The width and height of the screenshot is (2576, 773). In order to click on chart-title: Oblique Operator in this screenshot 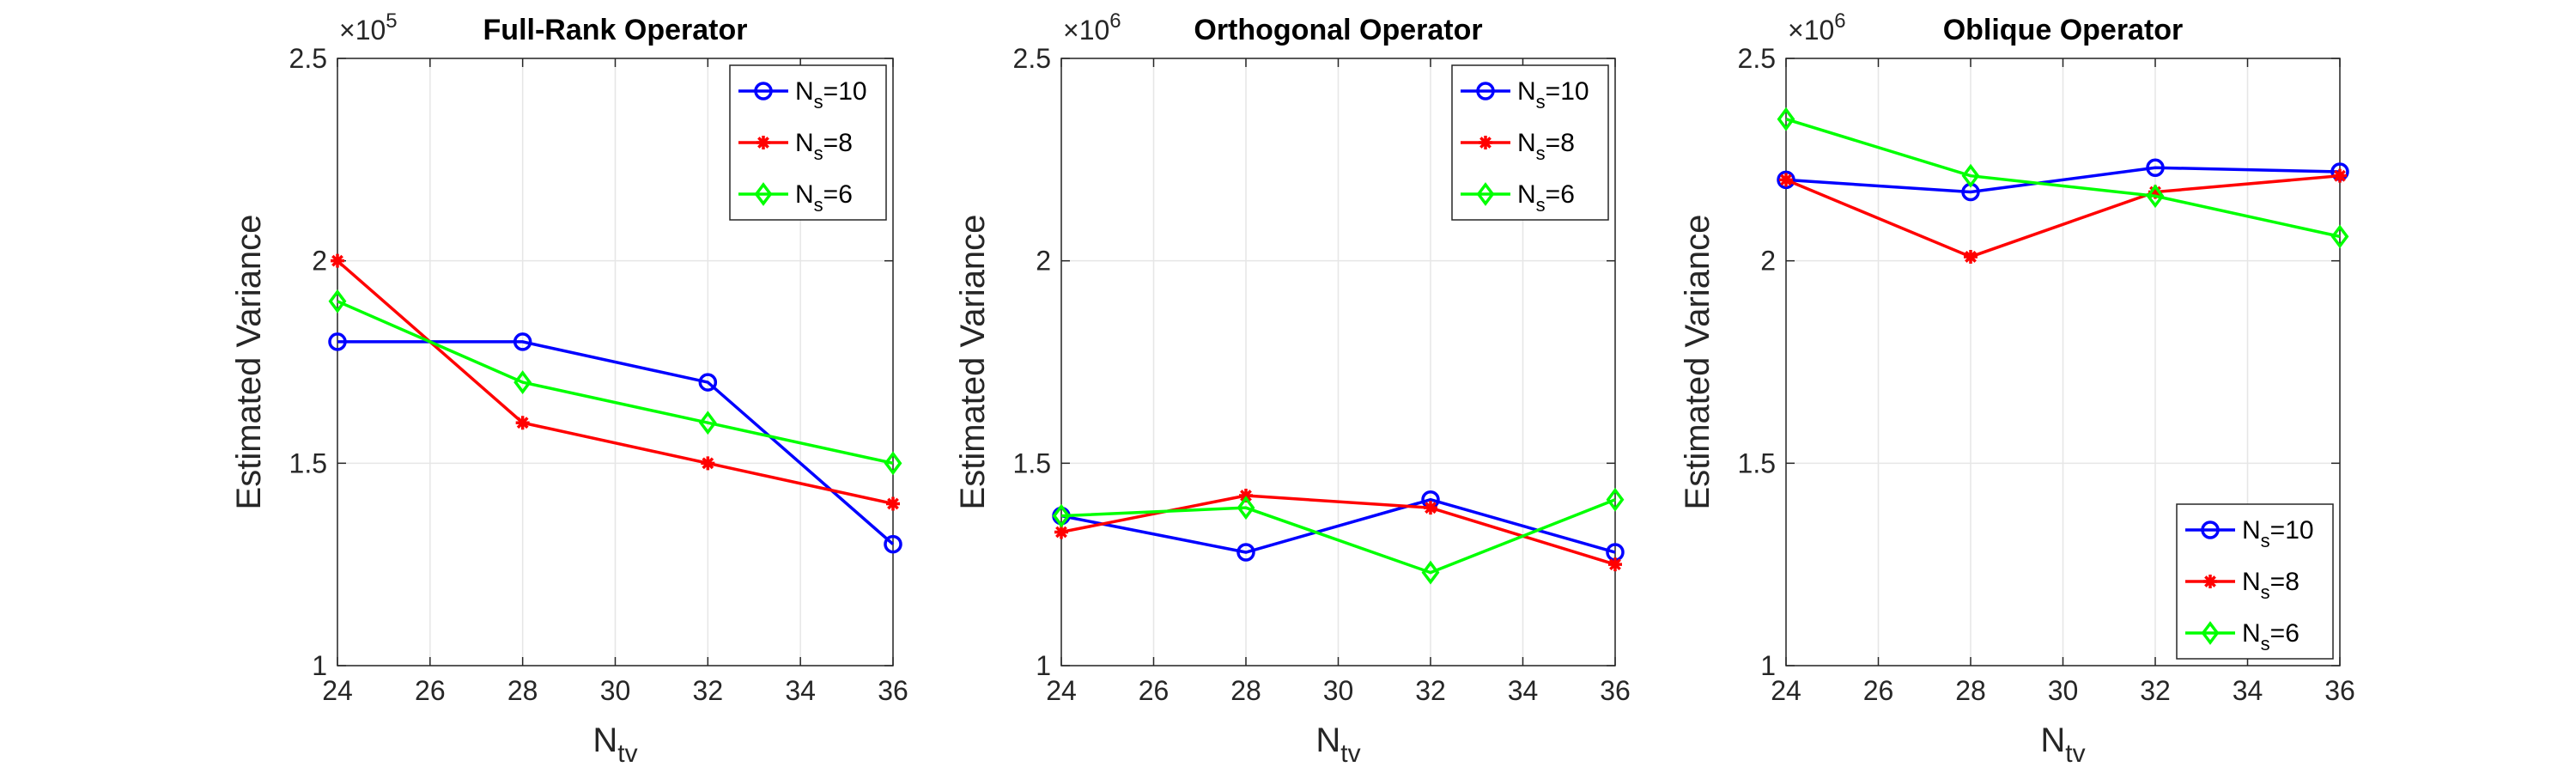, I will do `click(2063, 30)`.